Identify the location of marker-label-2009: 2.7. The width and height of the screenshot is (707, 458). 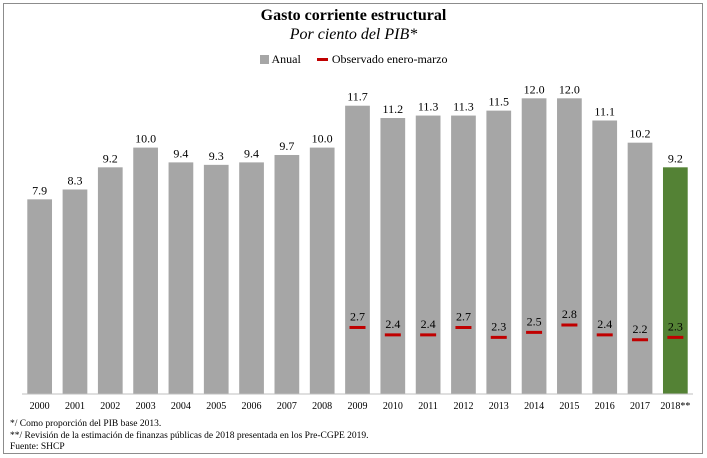
(357, 316).